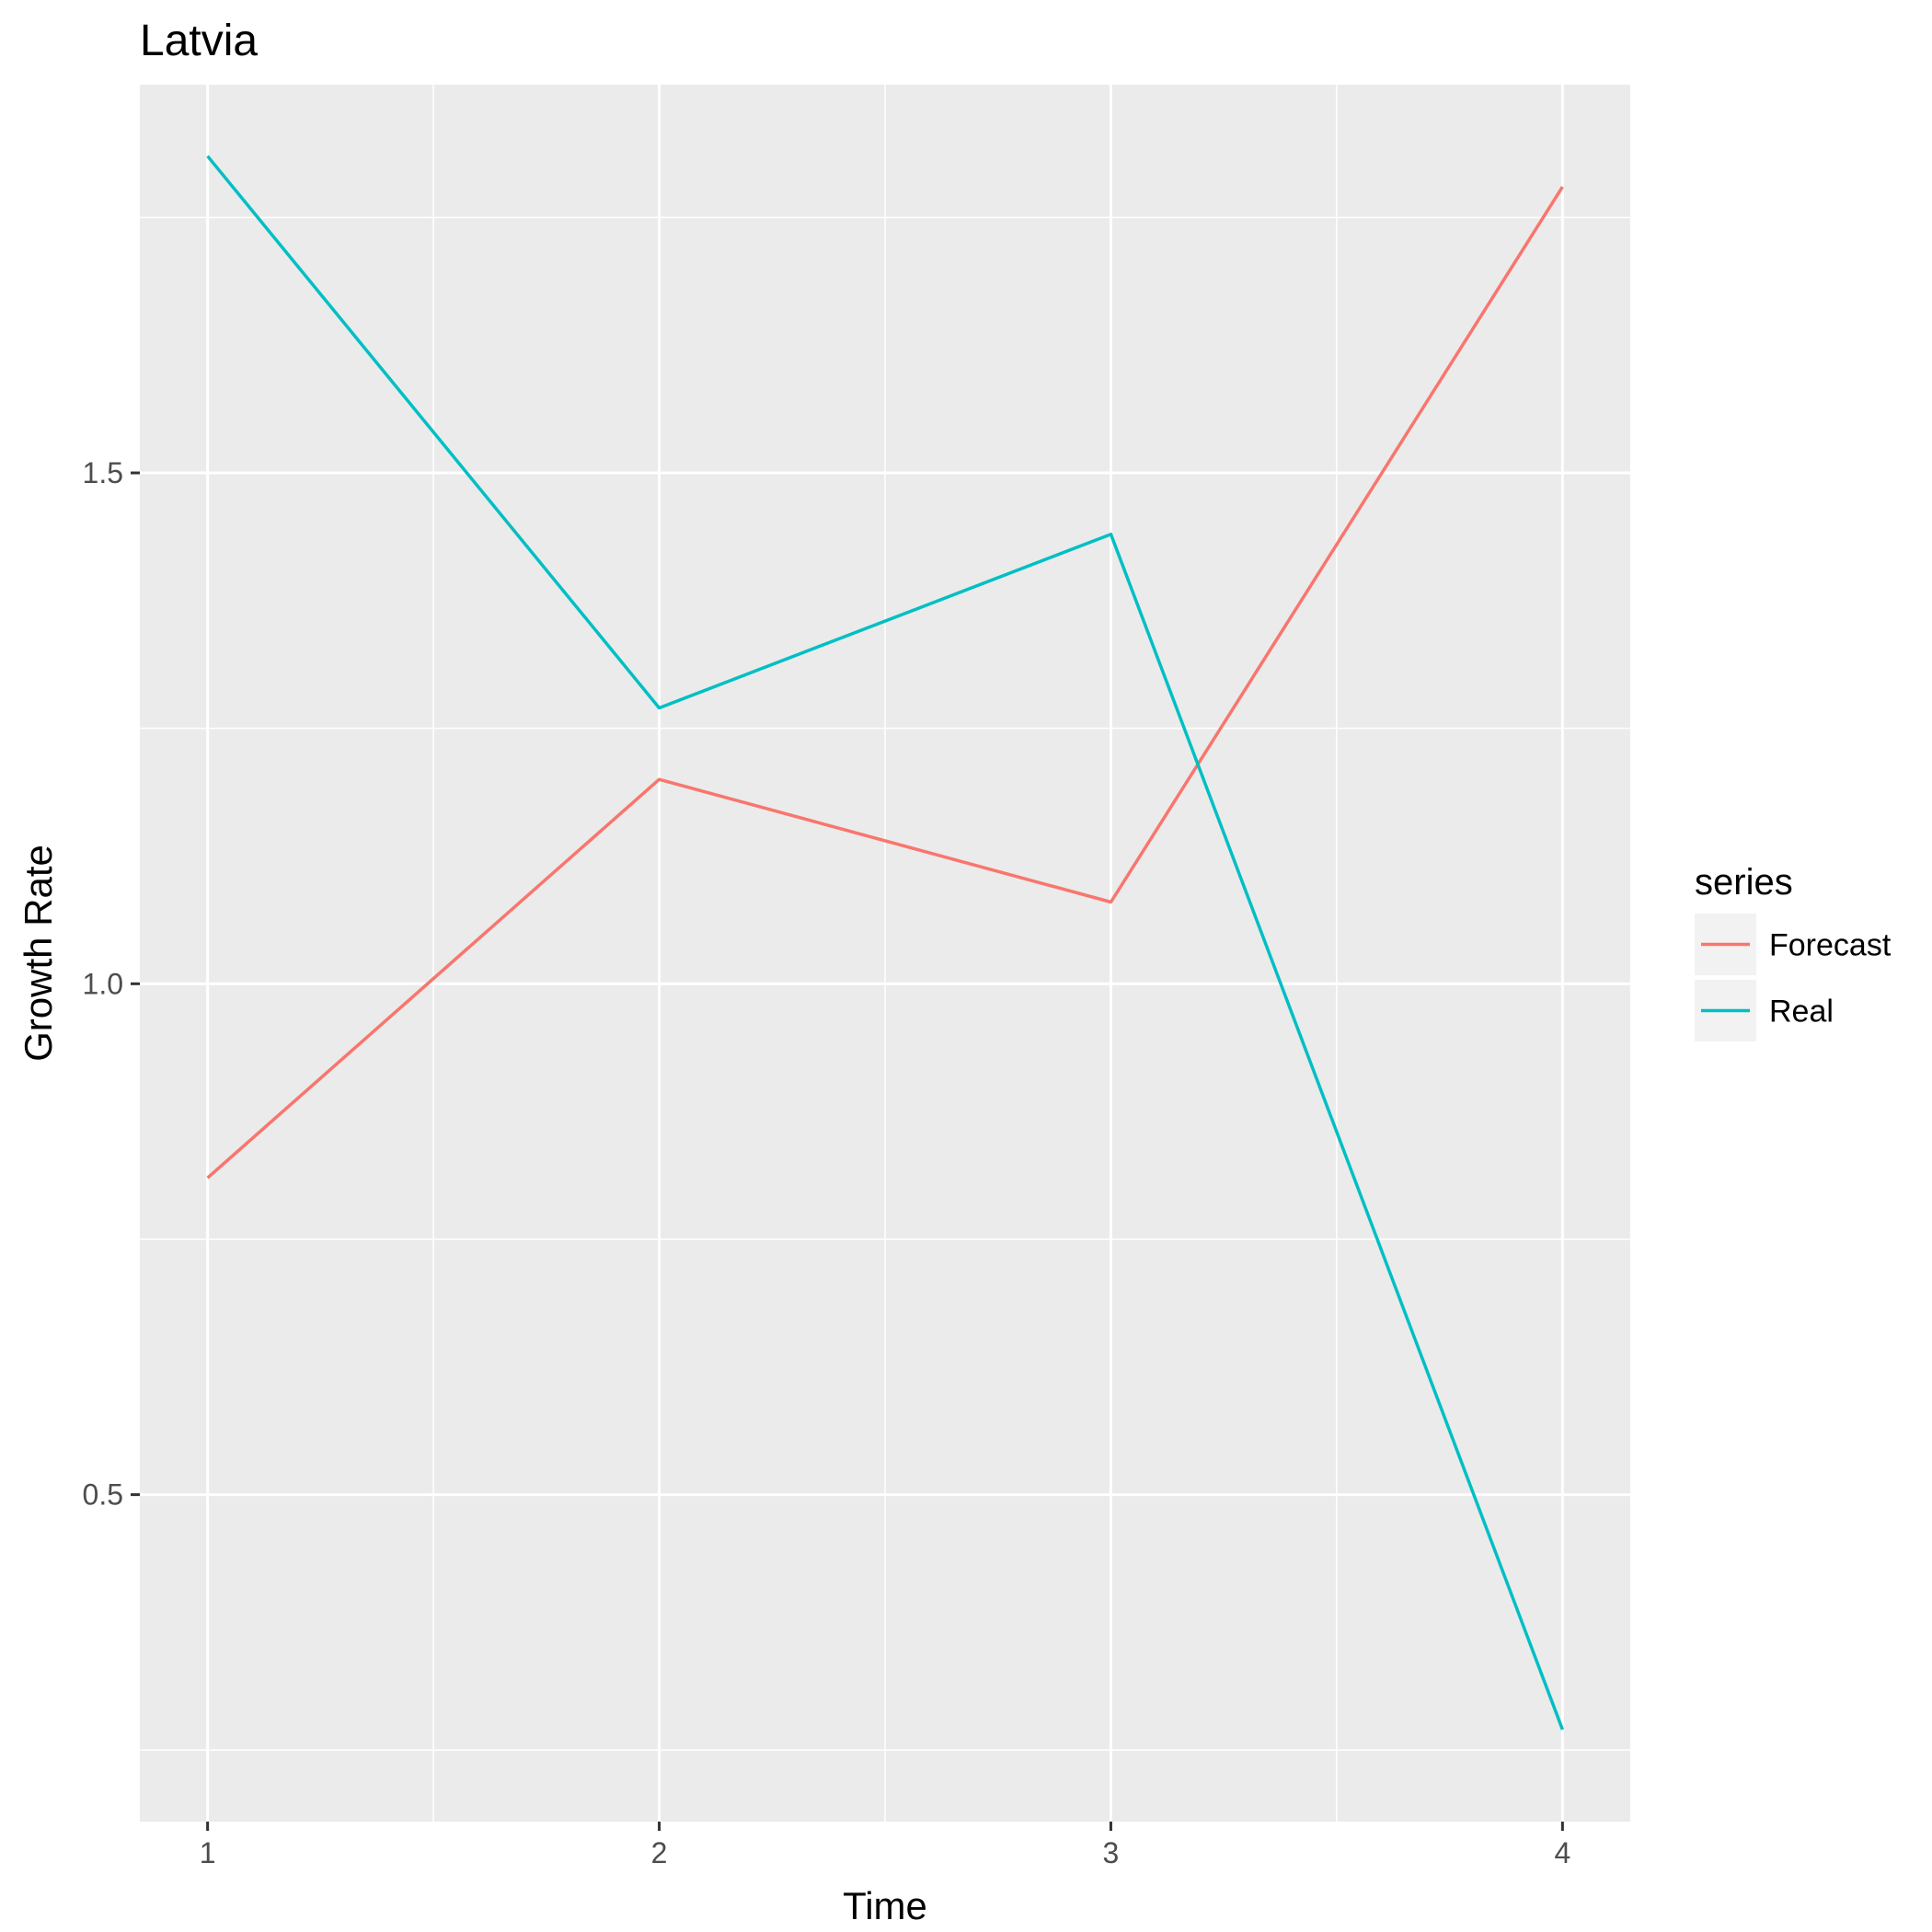 The width and height of the screenshot is (1932, 1932). What do you see at coordinates (1830, 945) in the screenshot?
I see `legend-label: Forecast` at bounding box center [1830, 945].